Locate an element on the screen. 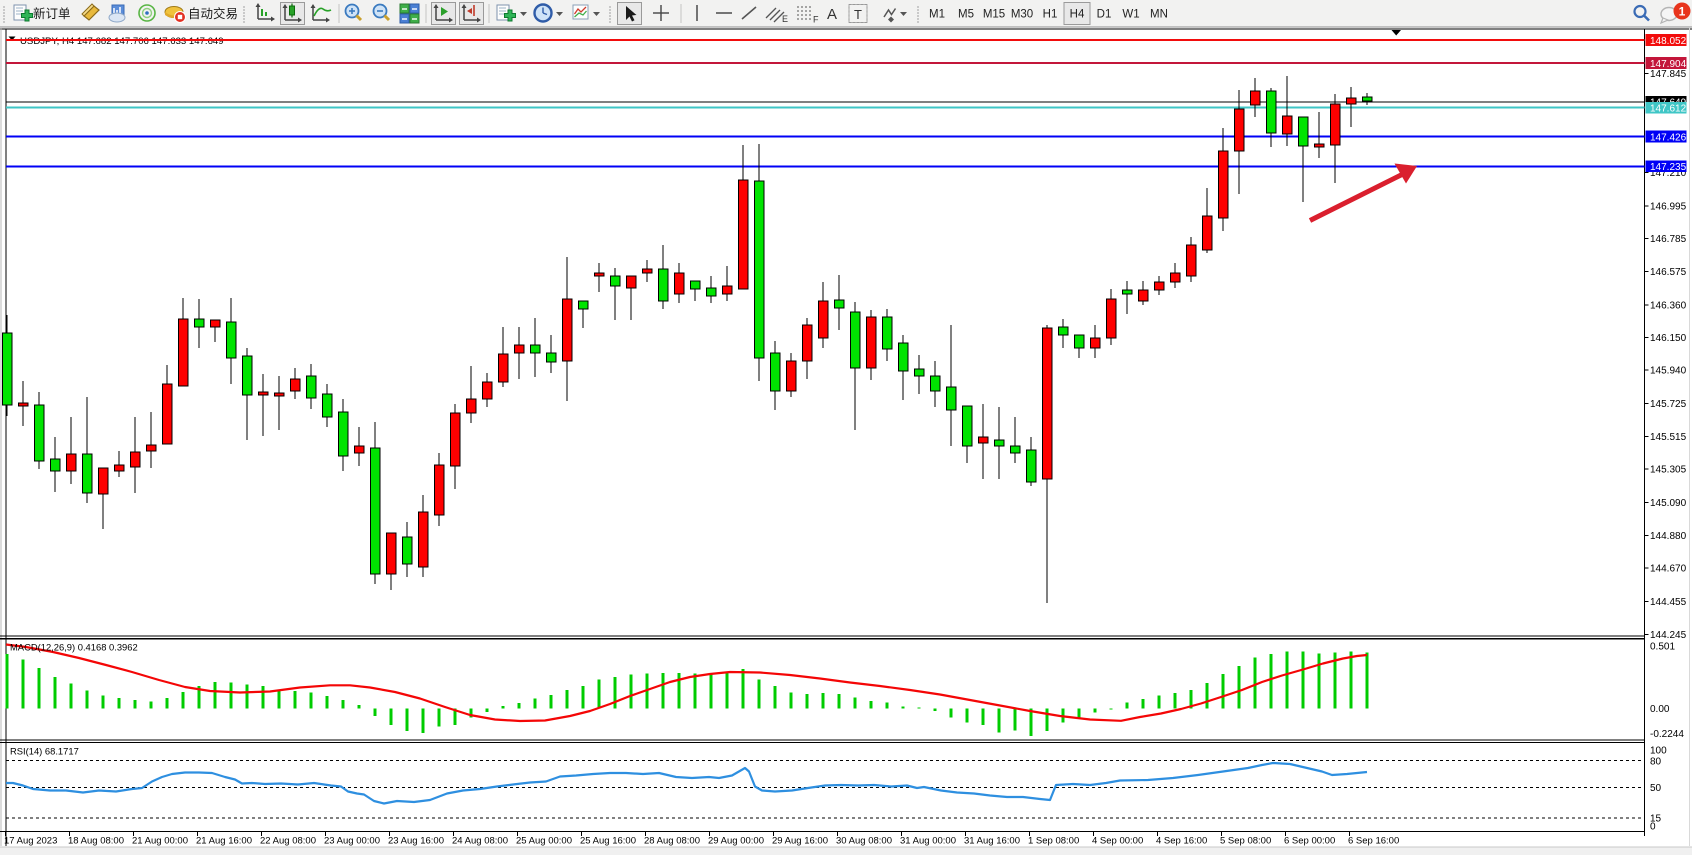  svg-text: T is located at coordinates (858, 14).